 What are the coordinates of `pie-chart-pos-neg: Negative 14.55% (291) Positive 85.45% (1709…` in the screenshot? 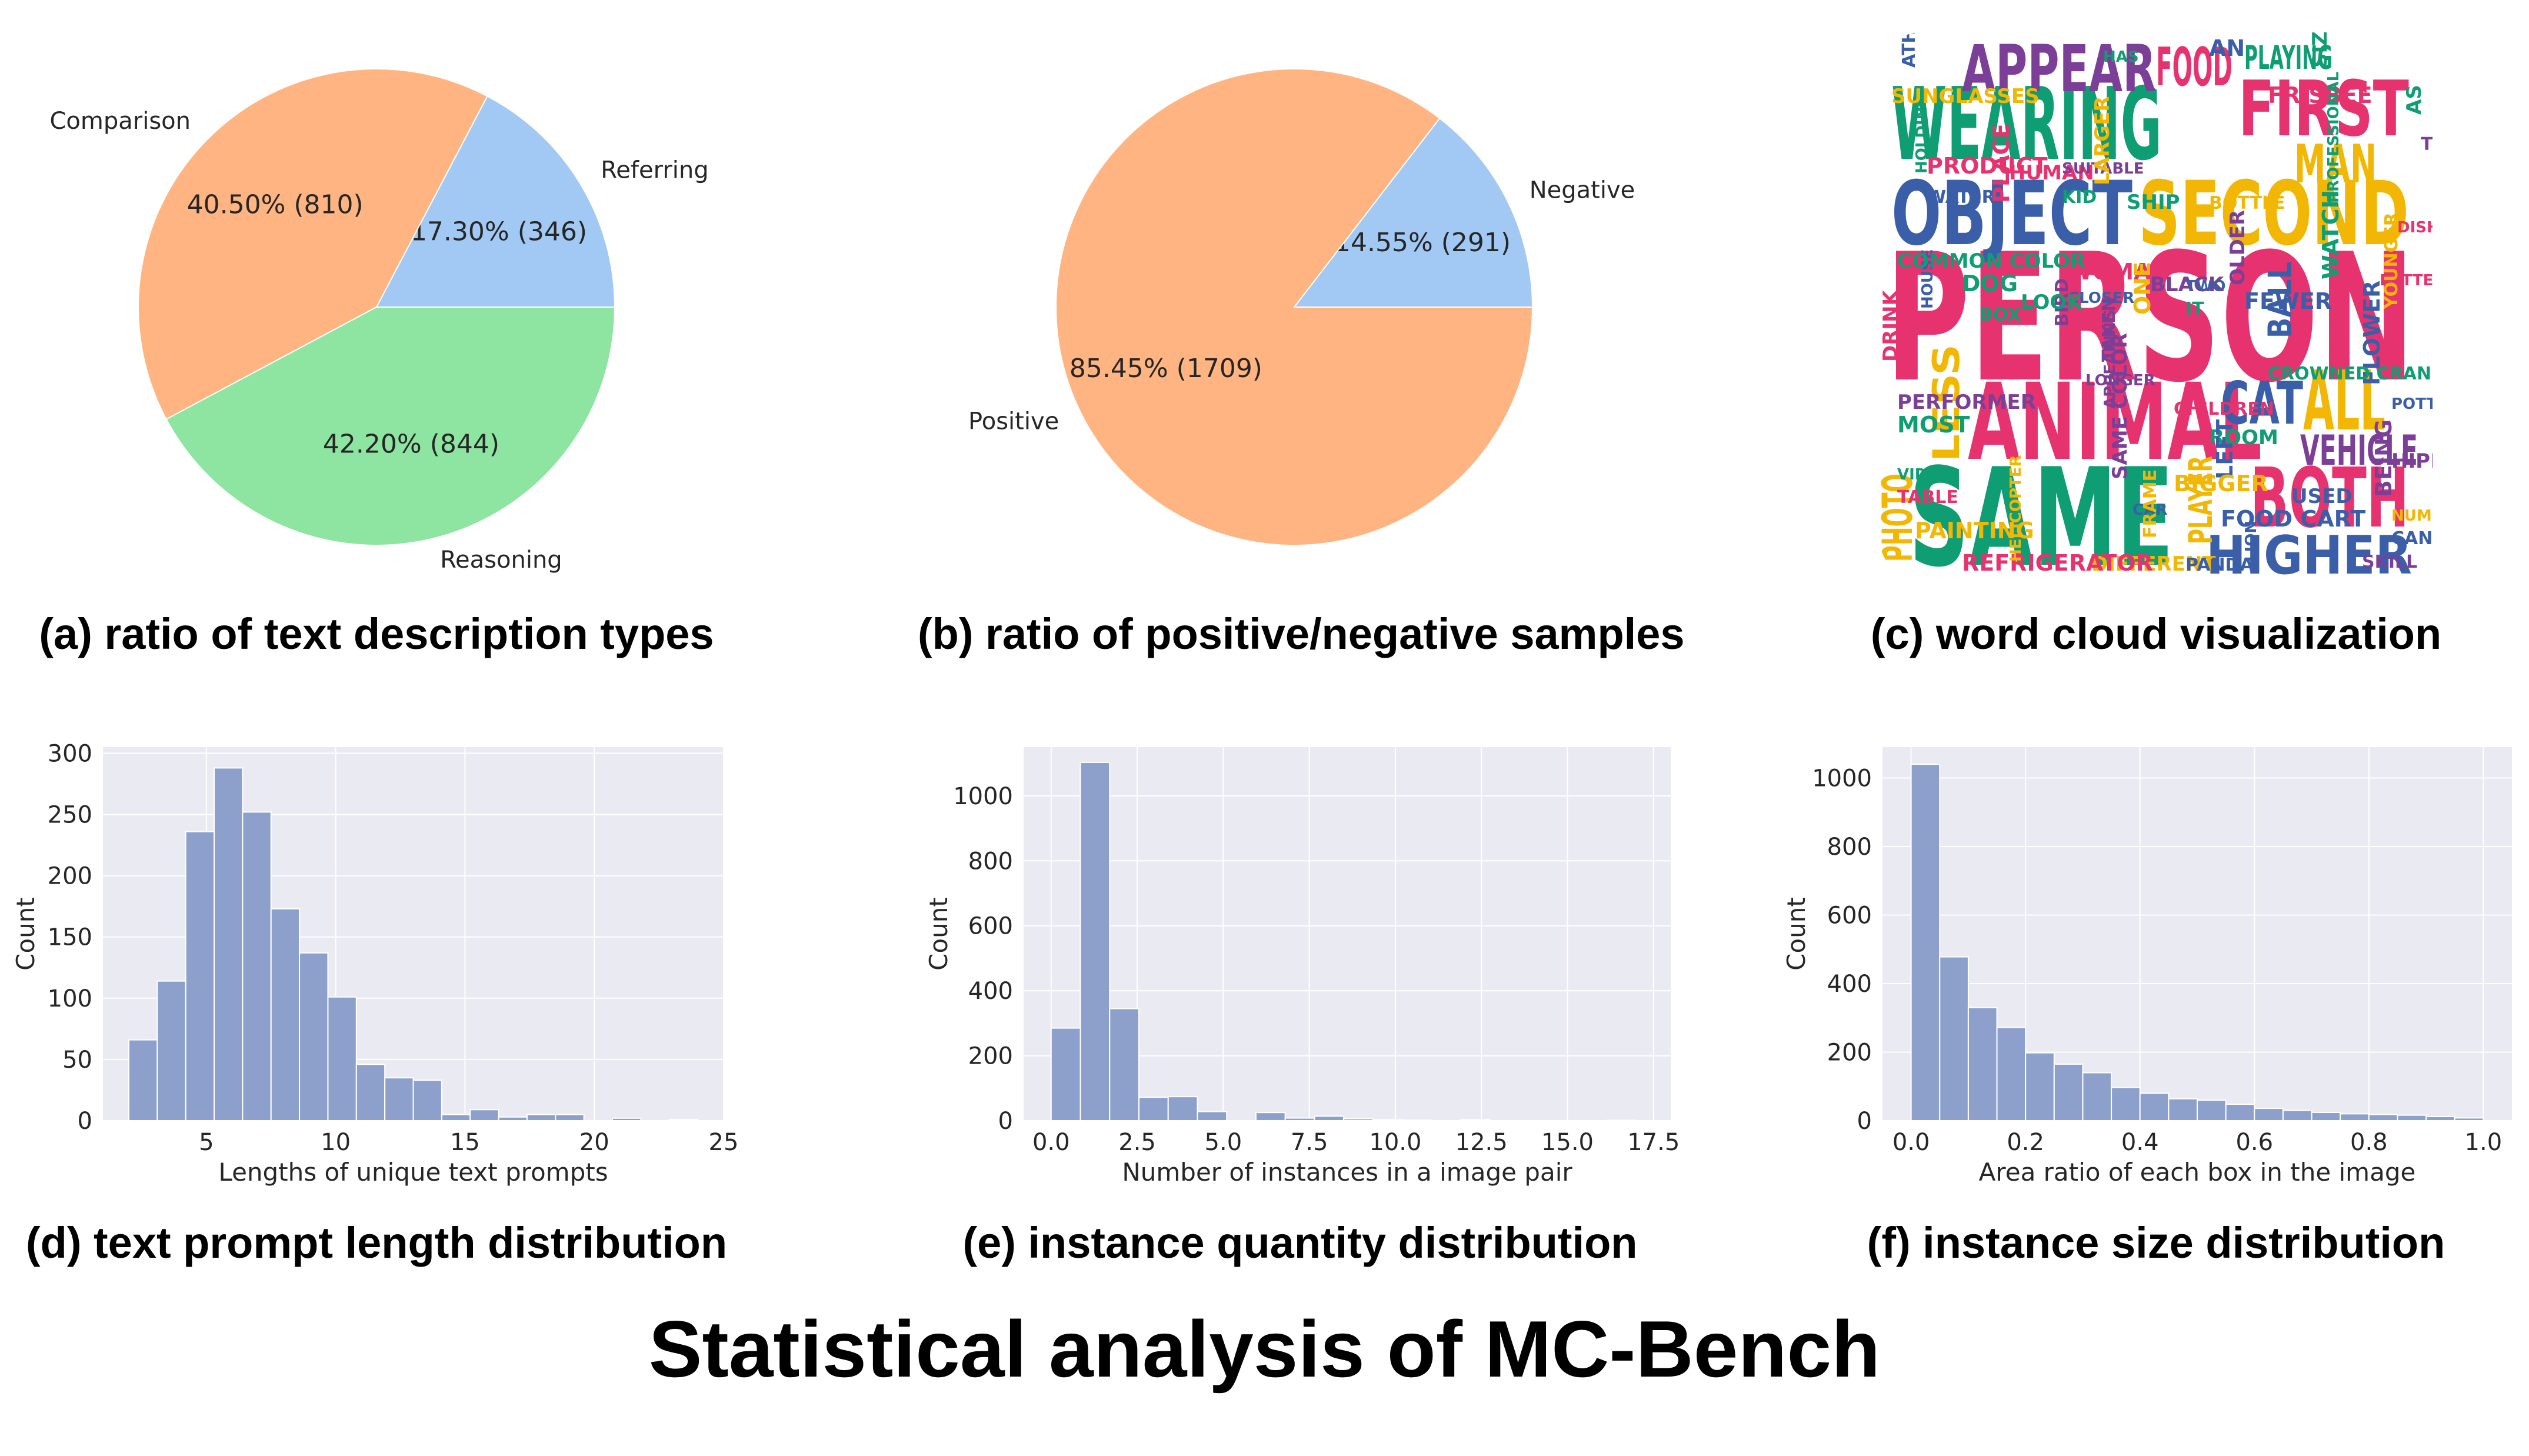 It's located at (1300, 300).